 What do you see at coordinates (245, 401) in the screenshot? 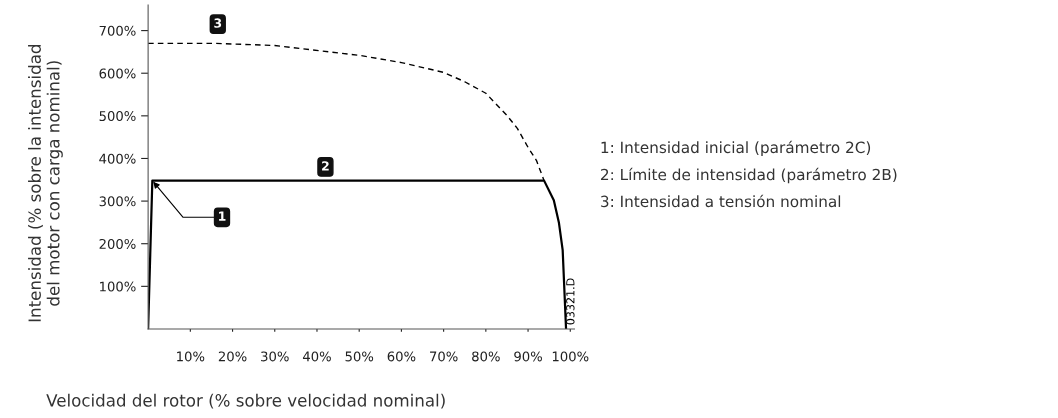
I see `x-axis-title: Velocidad del rotor (% sobre velocidad nominal)` at bounding box center [245, 401].